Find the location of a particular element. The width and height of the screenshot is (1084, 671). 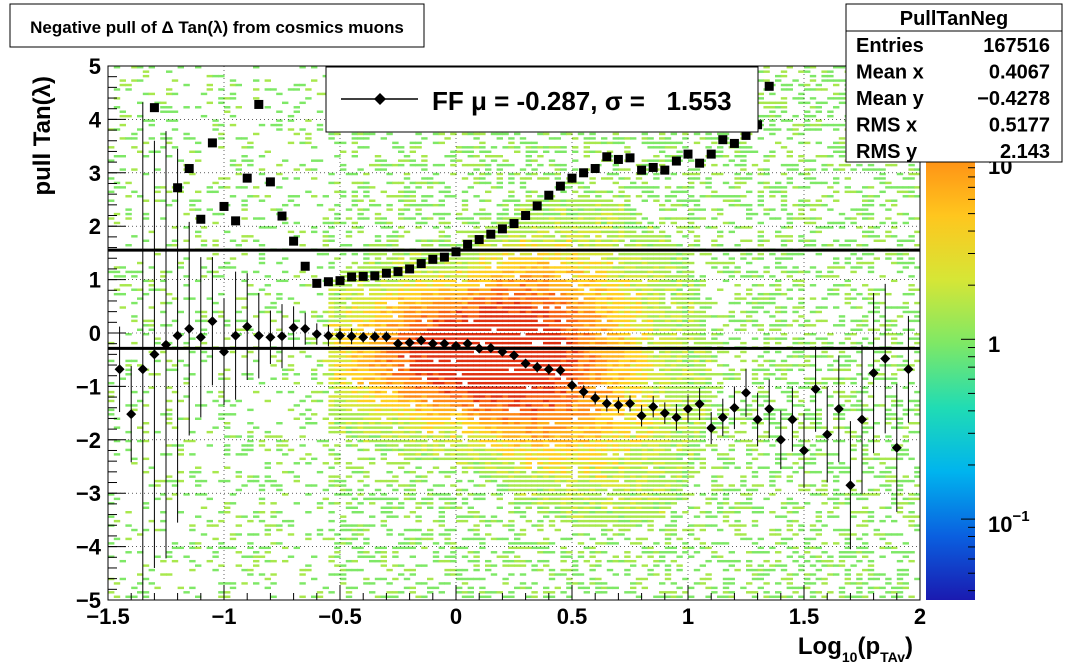

legend-label: FF μ = -0.287, σ = 1.553 is located at coordinates (582, 101).